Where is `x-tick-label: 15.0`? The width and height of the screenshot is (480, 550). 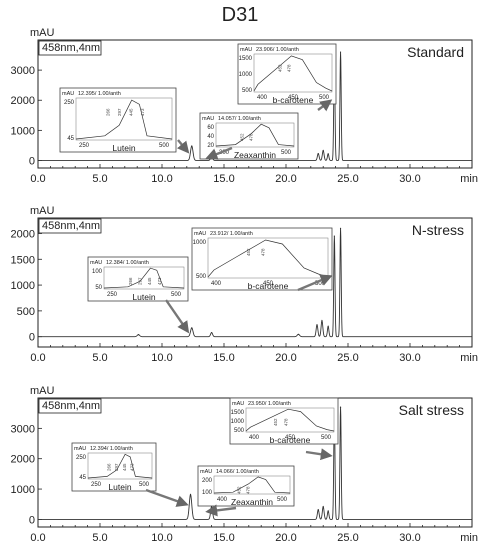
x-tick-label: 15.0 is located at coordinates (223, 179).